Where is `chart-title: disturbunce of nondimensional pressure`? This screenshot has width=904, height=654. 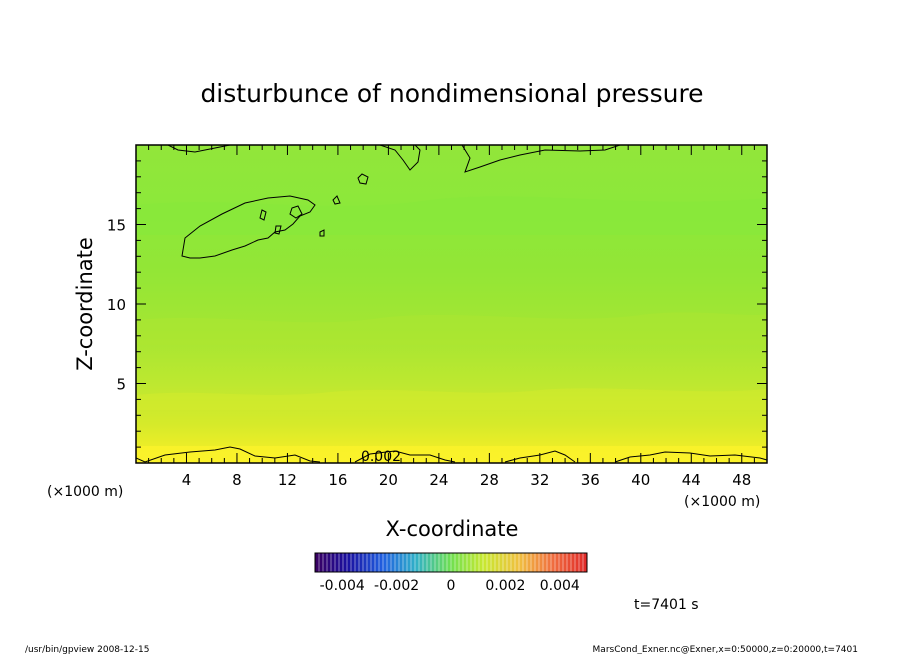 chart-title: disturbunce of nondimensional pressure is located at coordinates (451, 93).